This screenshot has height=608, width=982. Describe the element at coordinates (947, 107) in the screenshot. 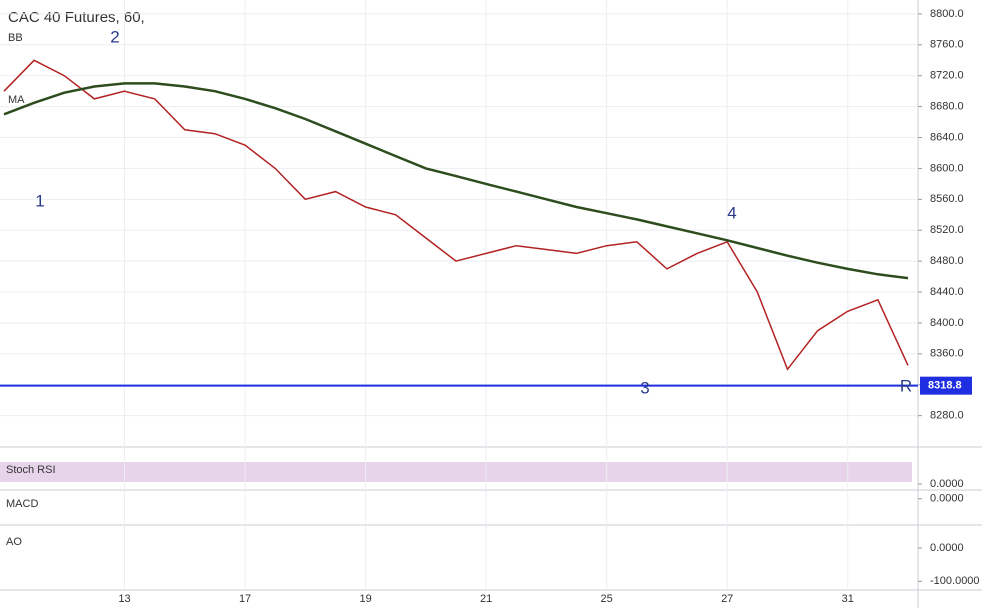

I see `y-tick-label: 8680.0` at that location.